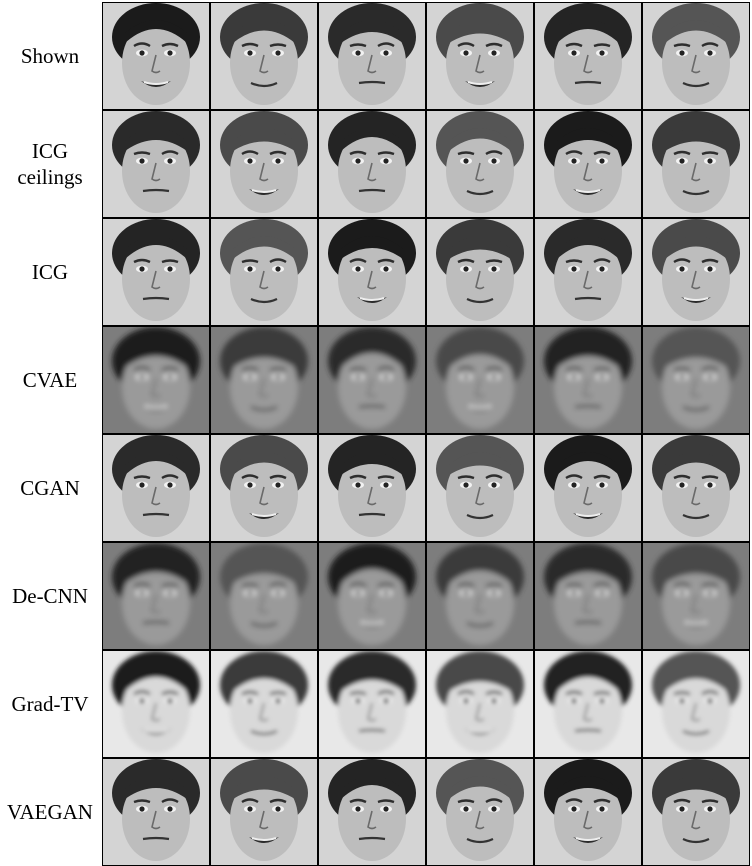  What do you see at coordinates (50, 704) in the screenshot?
I see `row-label: Grad-TV` at bounding box center [50, 704].